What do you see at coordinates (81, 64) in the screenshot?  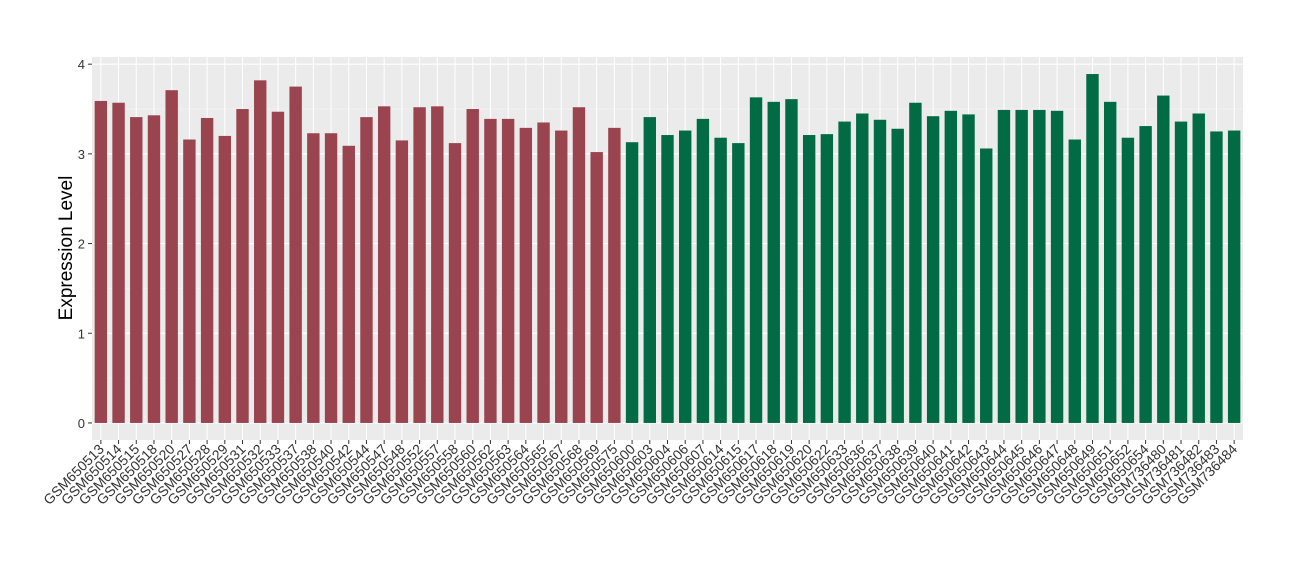 I see `y-tick-label: 4` at bounding box center [81, 64].